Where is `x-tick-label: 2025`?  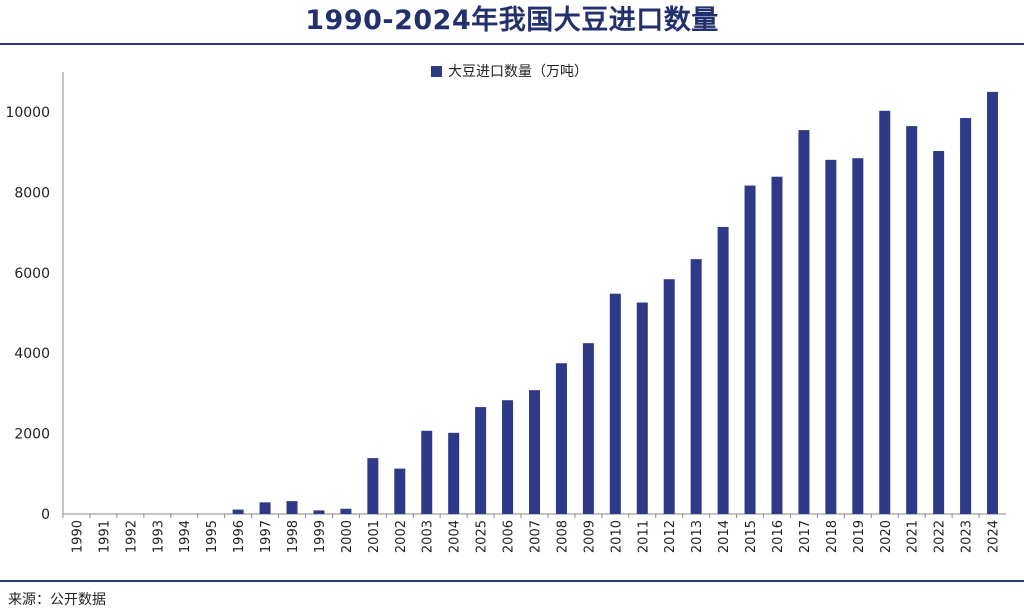
x-tick-label: 2025 is located at coordinates (482, 536).